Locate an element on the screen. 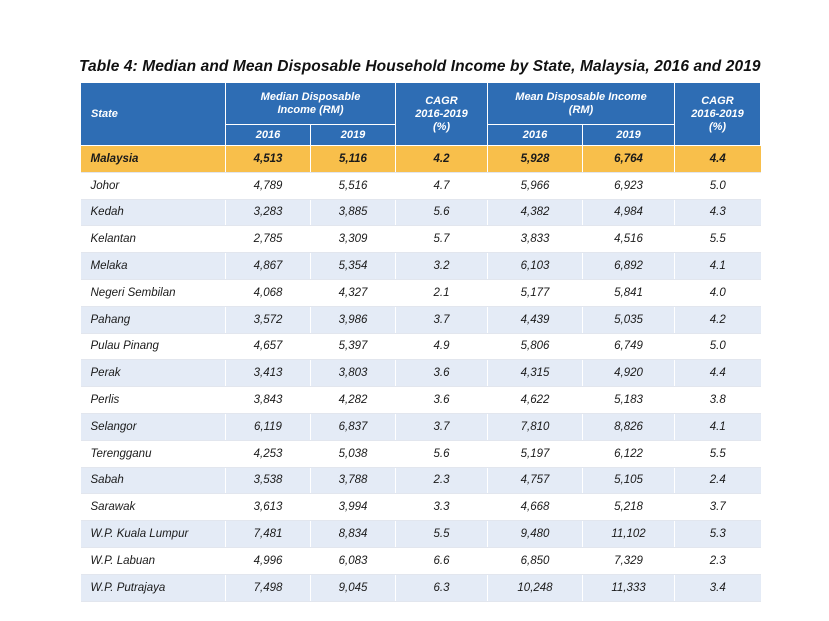 This screenshot has height=621, width=829. table-row: Sabah 3,538 3,788 2.3 4,757 5,105 2.4 is located at coordinates (420, 481).